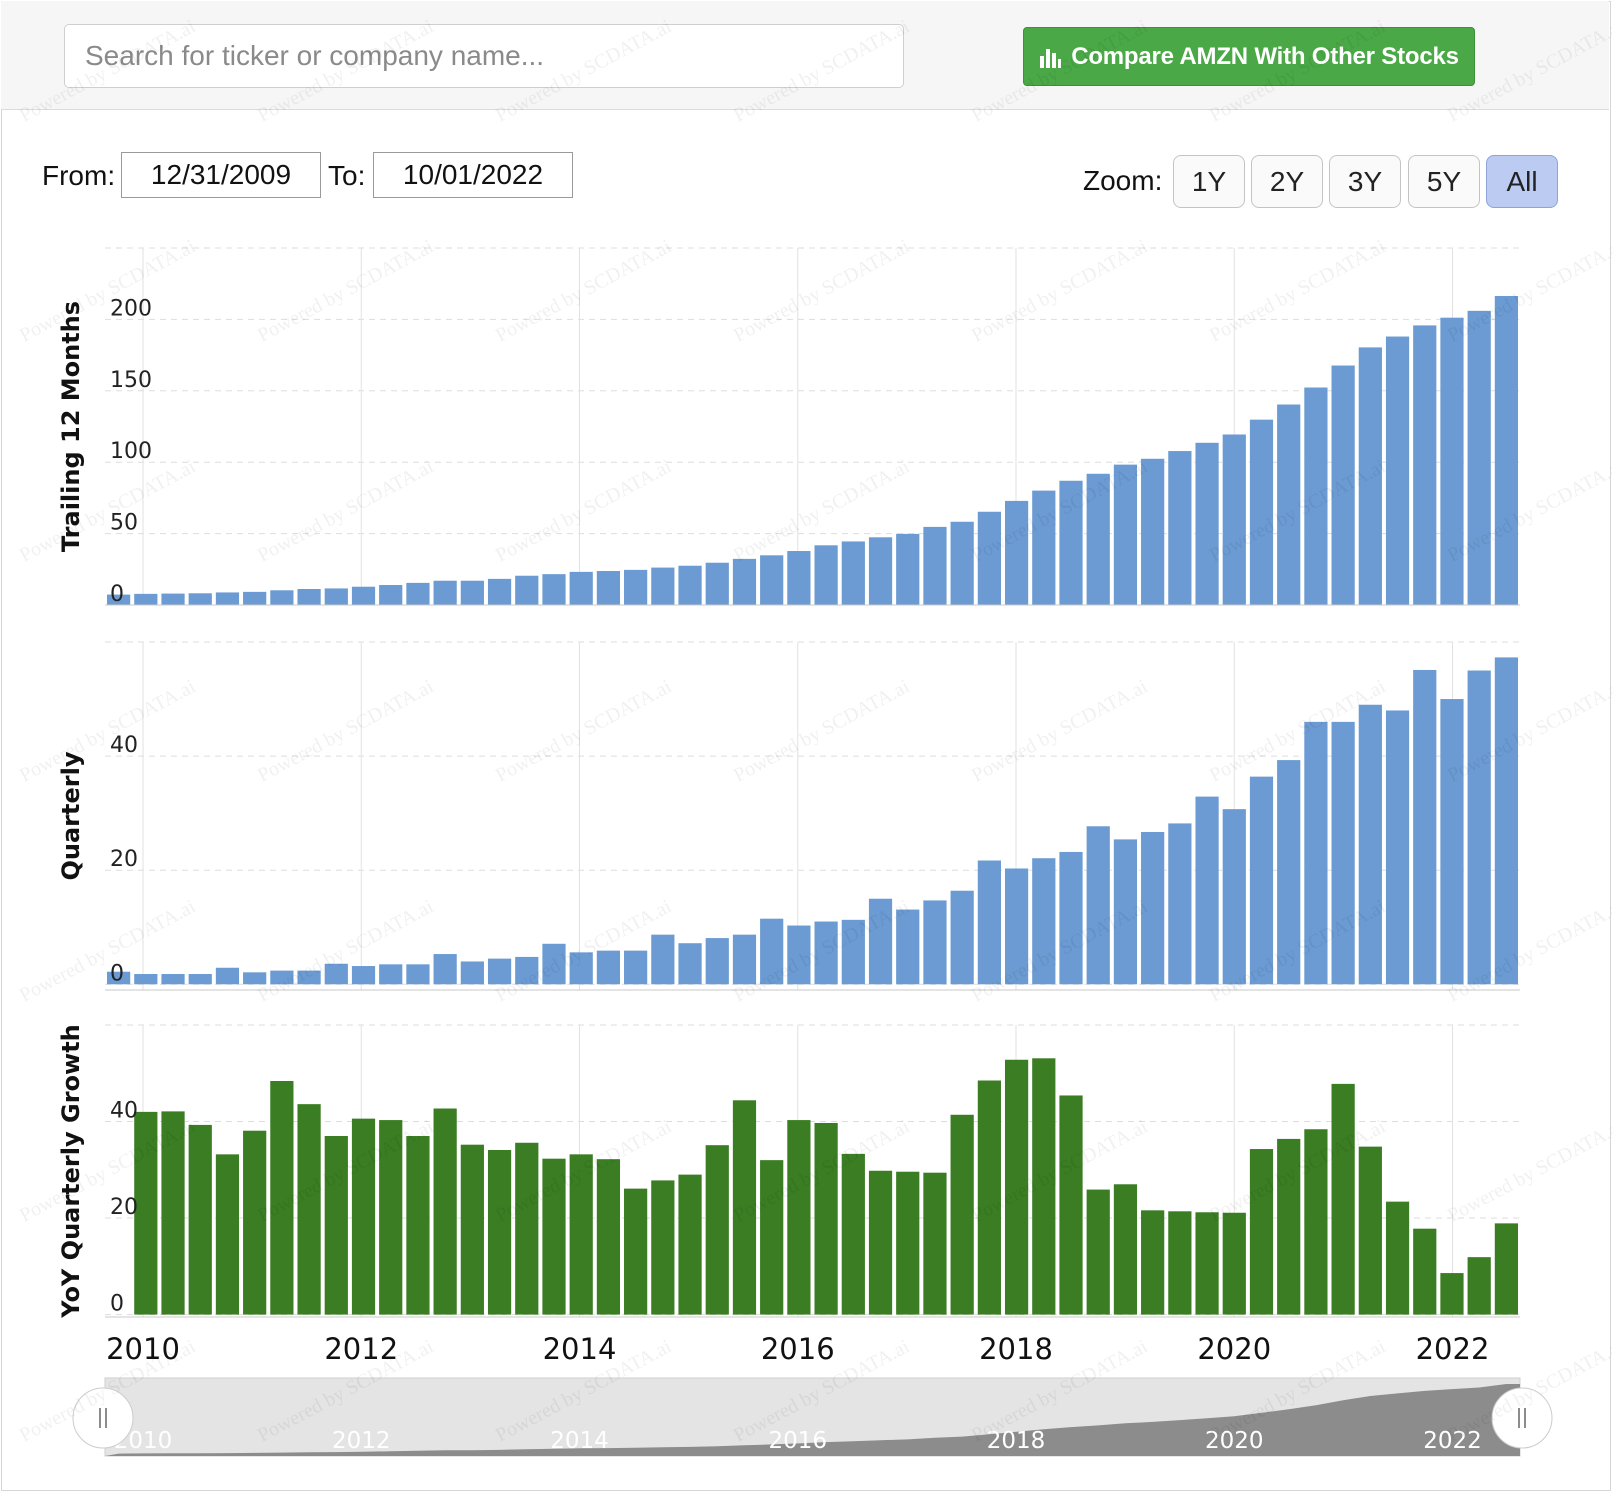 The width and height of the screenshot is (1612, 1492). Describe the element at coordinates (473, 175) in the screenshot. I see `to-date-field: 10/01/2022` at that location.